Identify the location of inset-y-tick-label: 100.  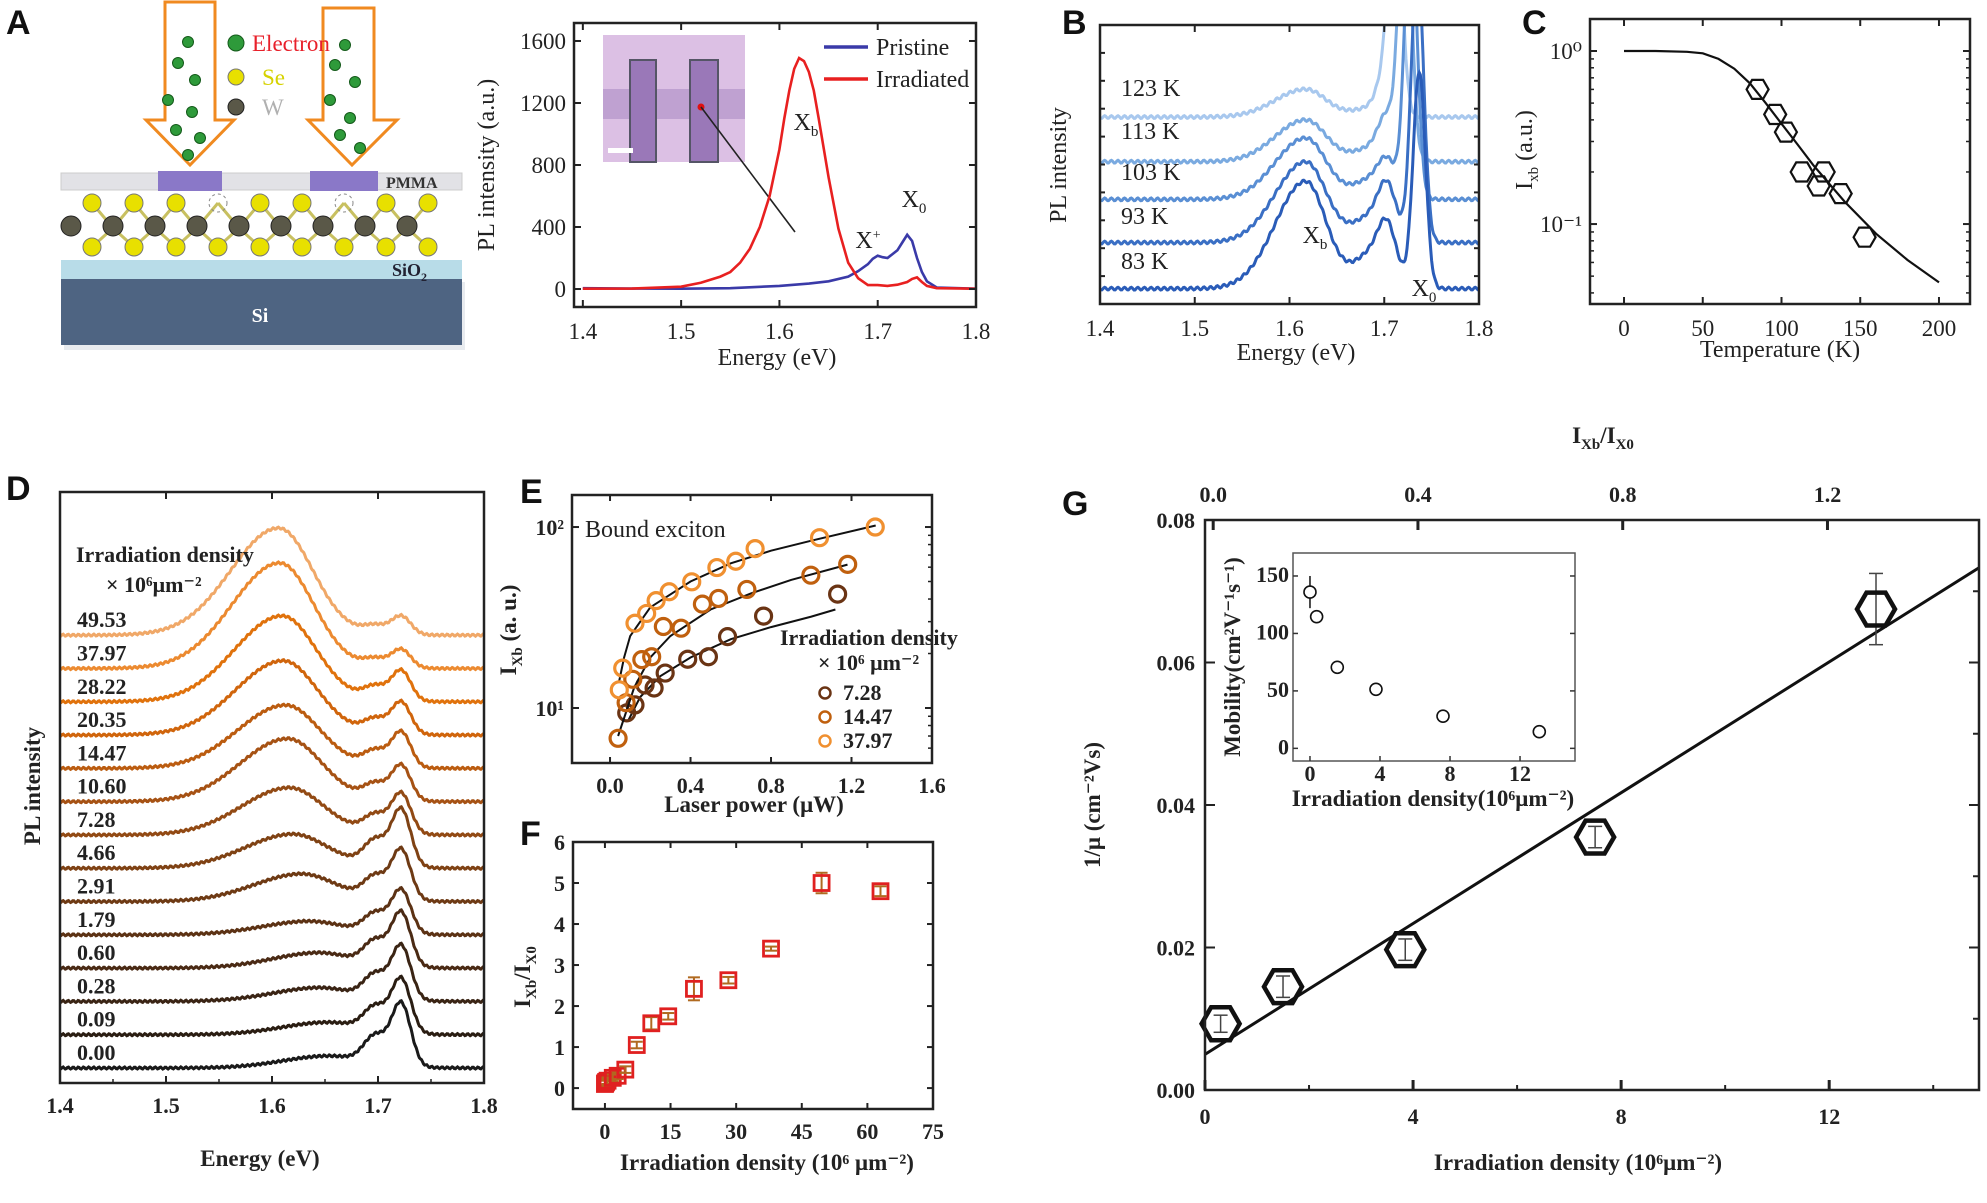
(1272, 631).